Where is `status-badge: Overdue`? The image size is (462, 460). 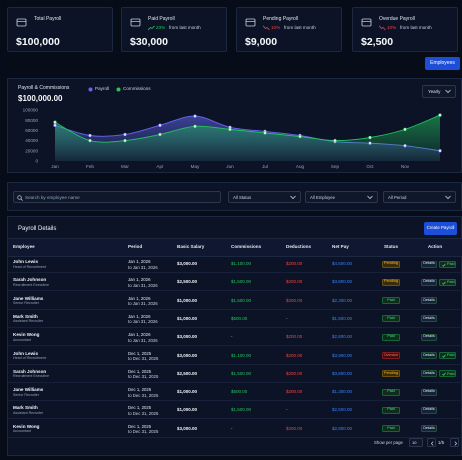
status-badge: Overdue is located at coordinates (391, 355).